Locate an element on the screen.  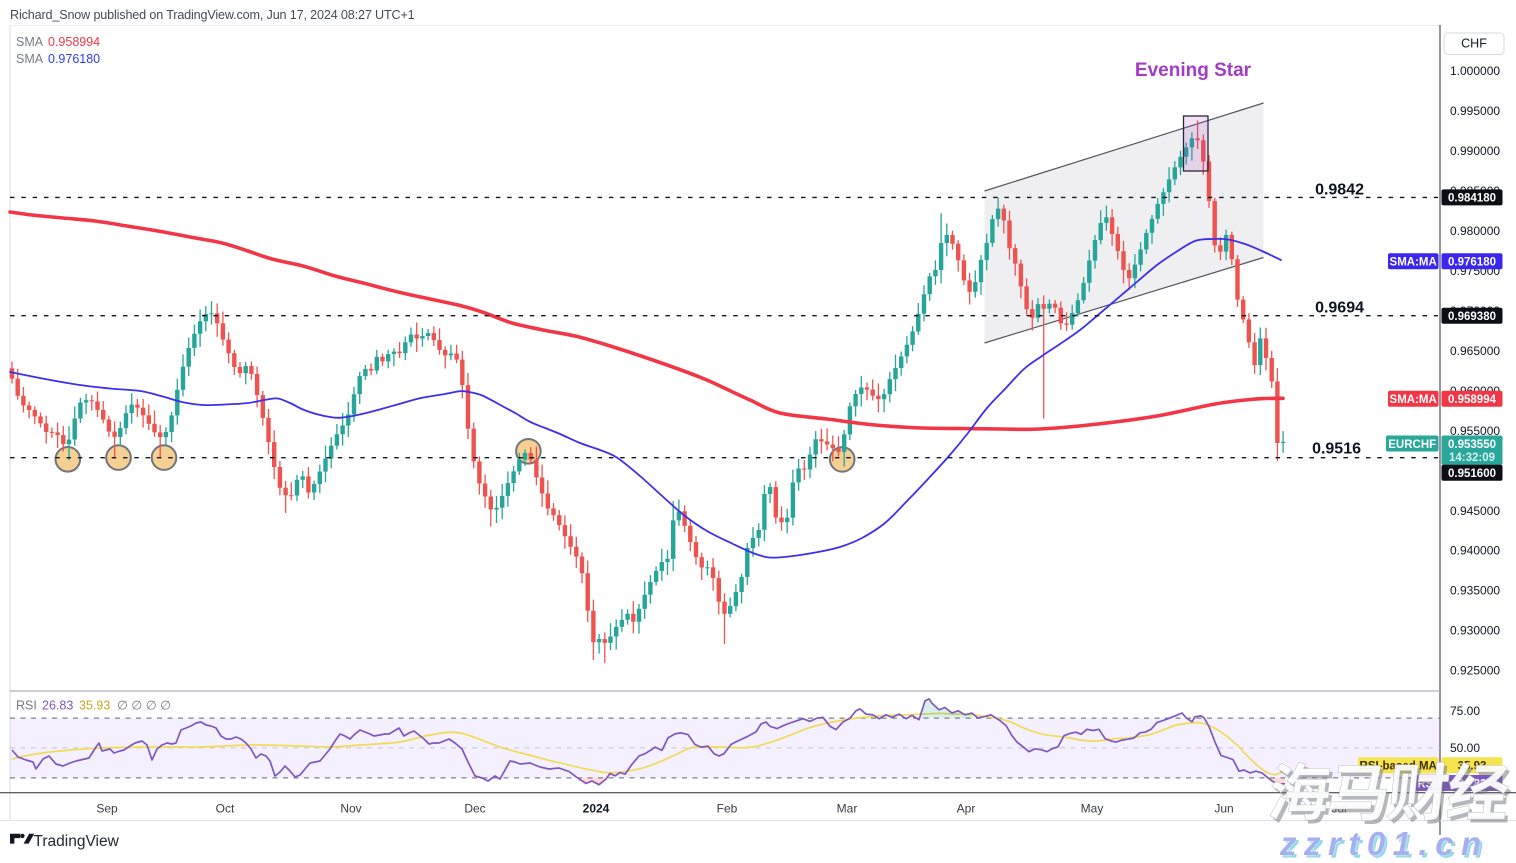
svg-text: 0.955000 is located at coordinates (1475, 431).